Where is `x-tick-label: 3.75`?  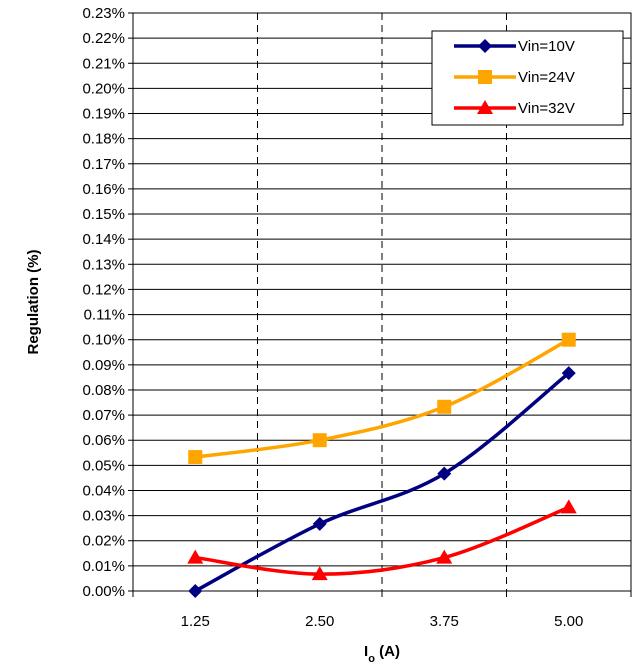
x-tick-label: 3.75 is located at coordinates (444, 621).